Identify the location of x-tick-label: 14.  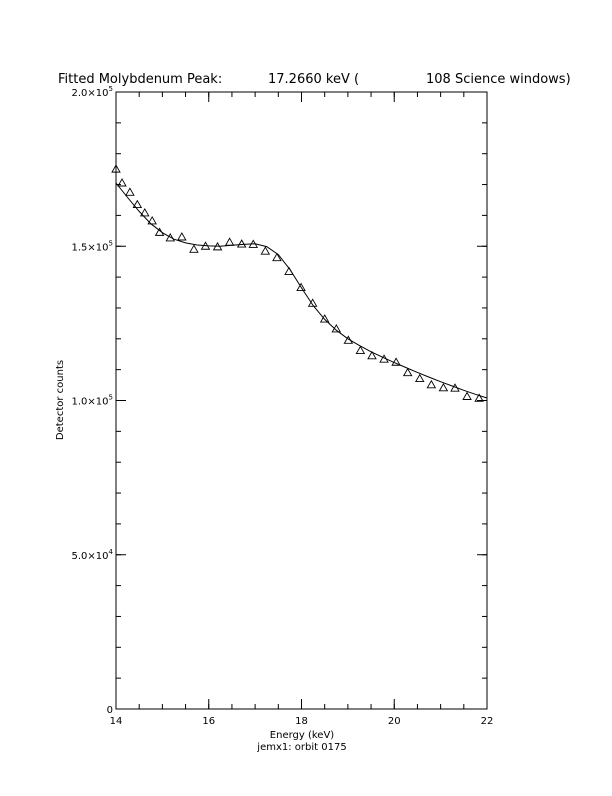
(116, 721).